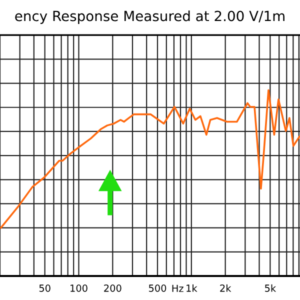 This screenshot has height=300, width=300. I want to click on x-tick-label: 100, so click(79, 288).